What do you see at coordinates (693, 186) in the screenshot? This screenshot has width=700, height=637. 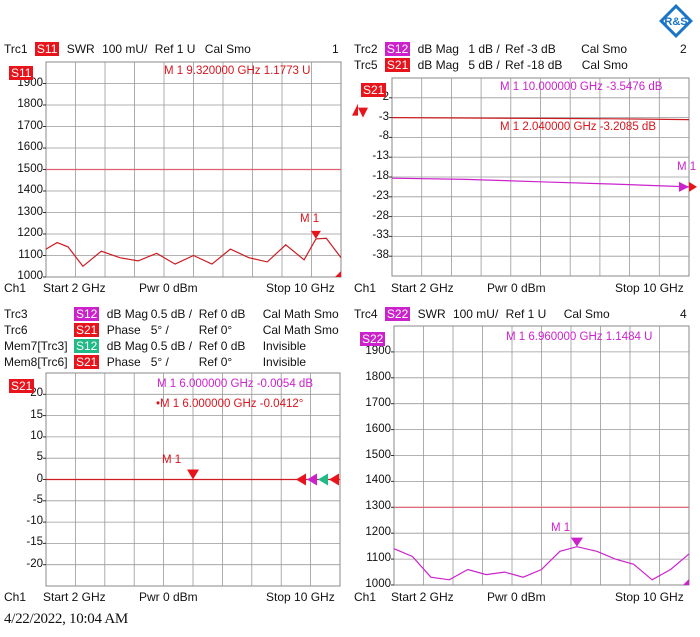 I see `ref-marker-right` at bounding box center [693, 186].